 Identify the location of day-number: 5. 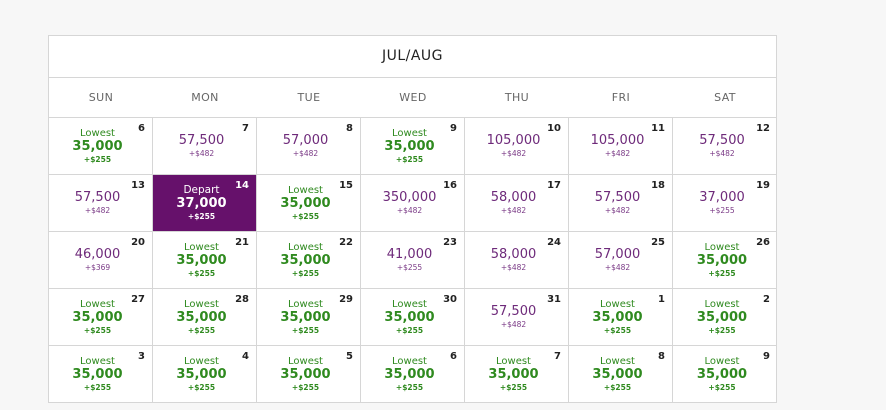
(349, 356).